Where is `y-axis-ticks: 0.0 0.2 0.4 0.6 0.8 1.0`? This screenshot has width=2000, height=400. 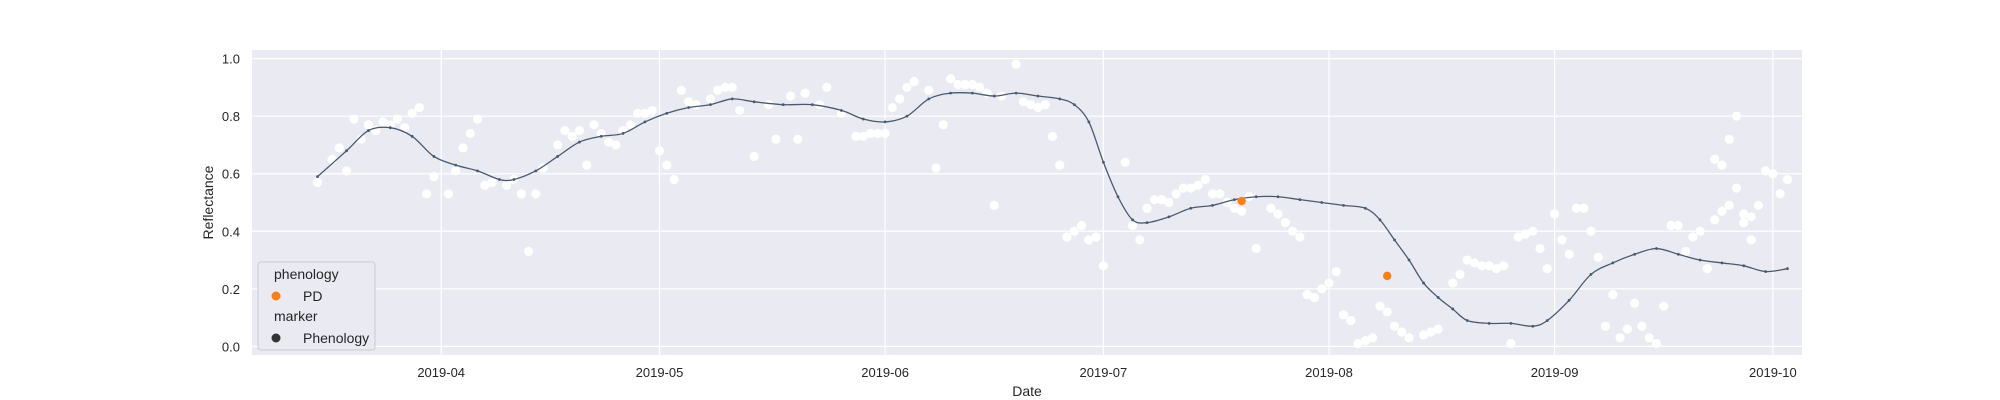
y-axis-ticks: 0.0 0.2 0.4 0.6 0.8 1.0 is located at coordinates (231, 203).